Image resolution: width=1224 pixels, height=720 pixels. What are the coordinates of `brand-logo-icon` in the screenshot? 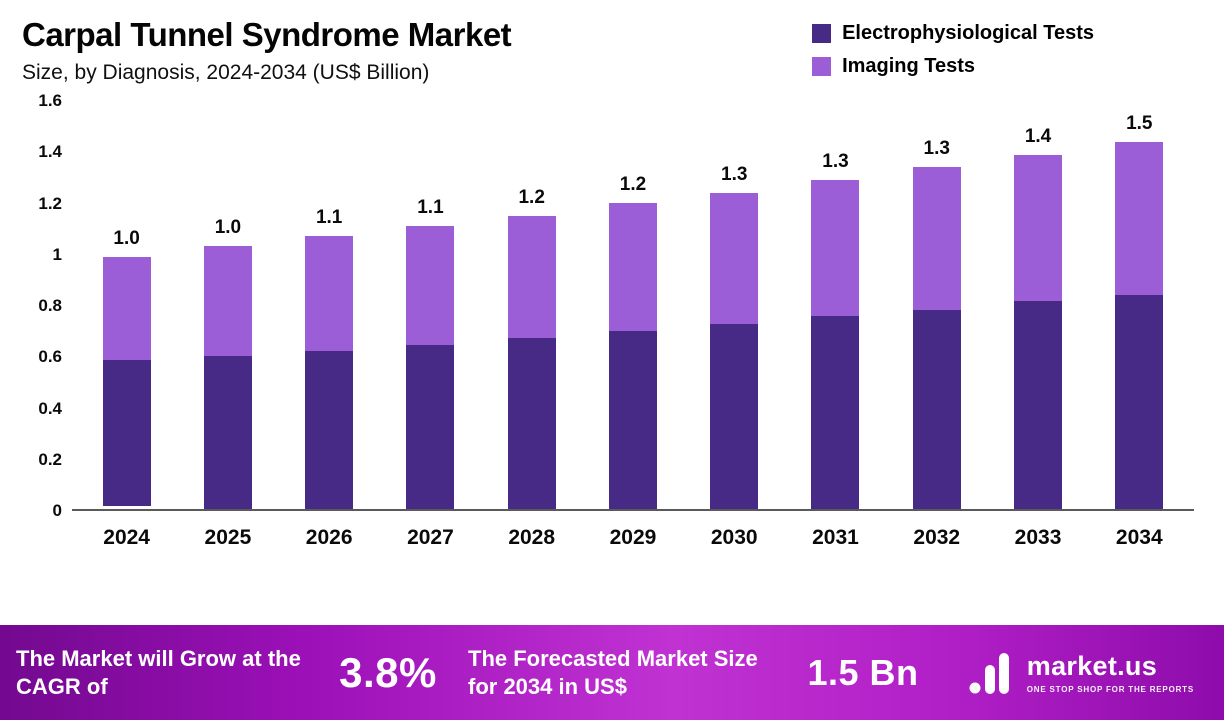 It's located at (989, 673).